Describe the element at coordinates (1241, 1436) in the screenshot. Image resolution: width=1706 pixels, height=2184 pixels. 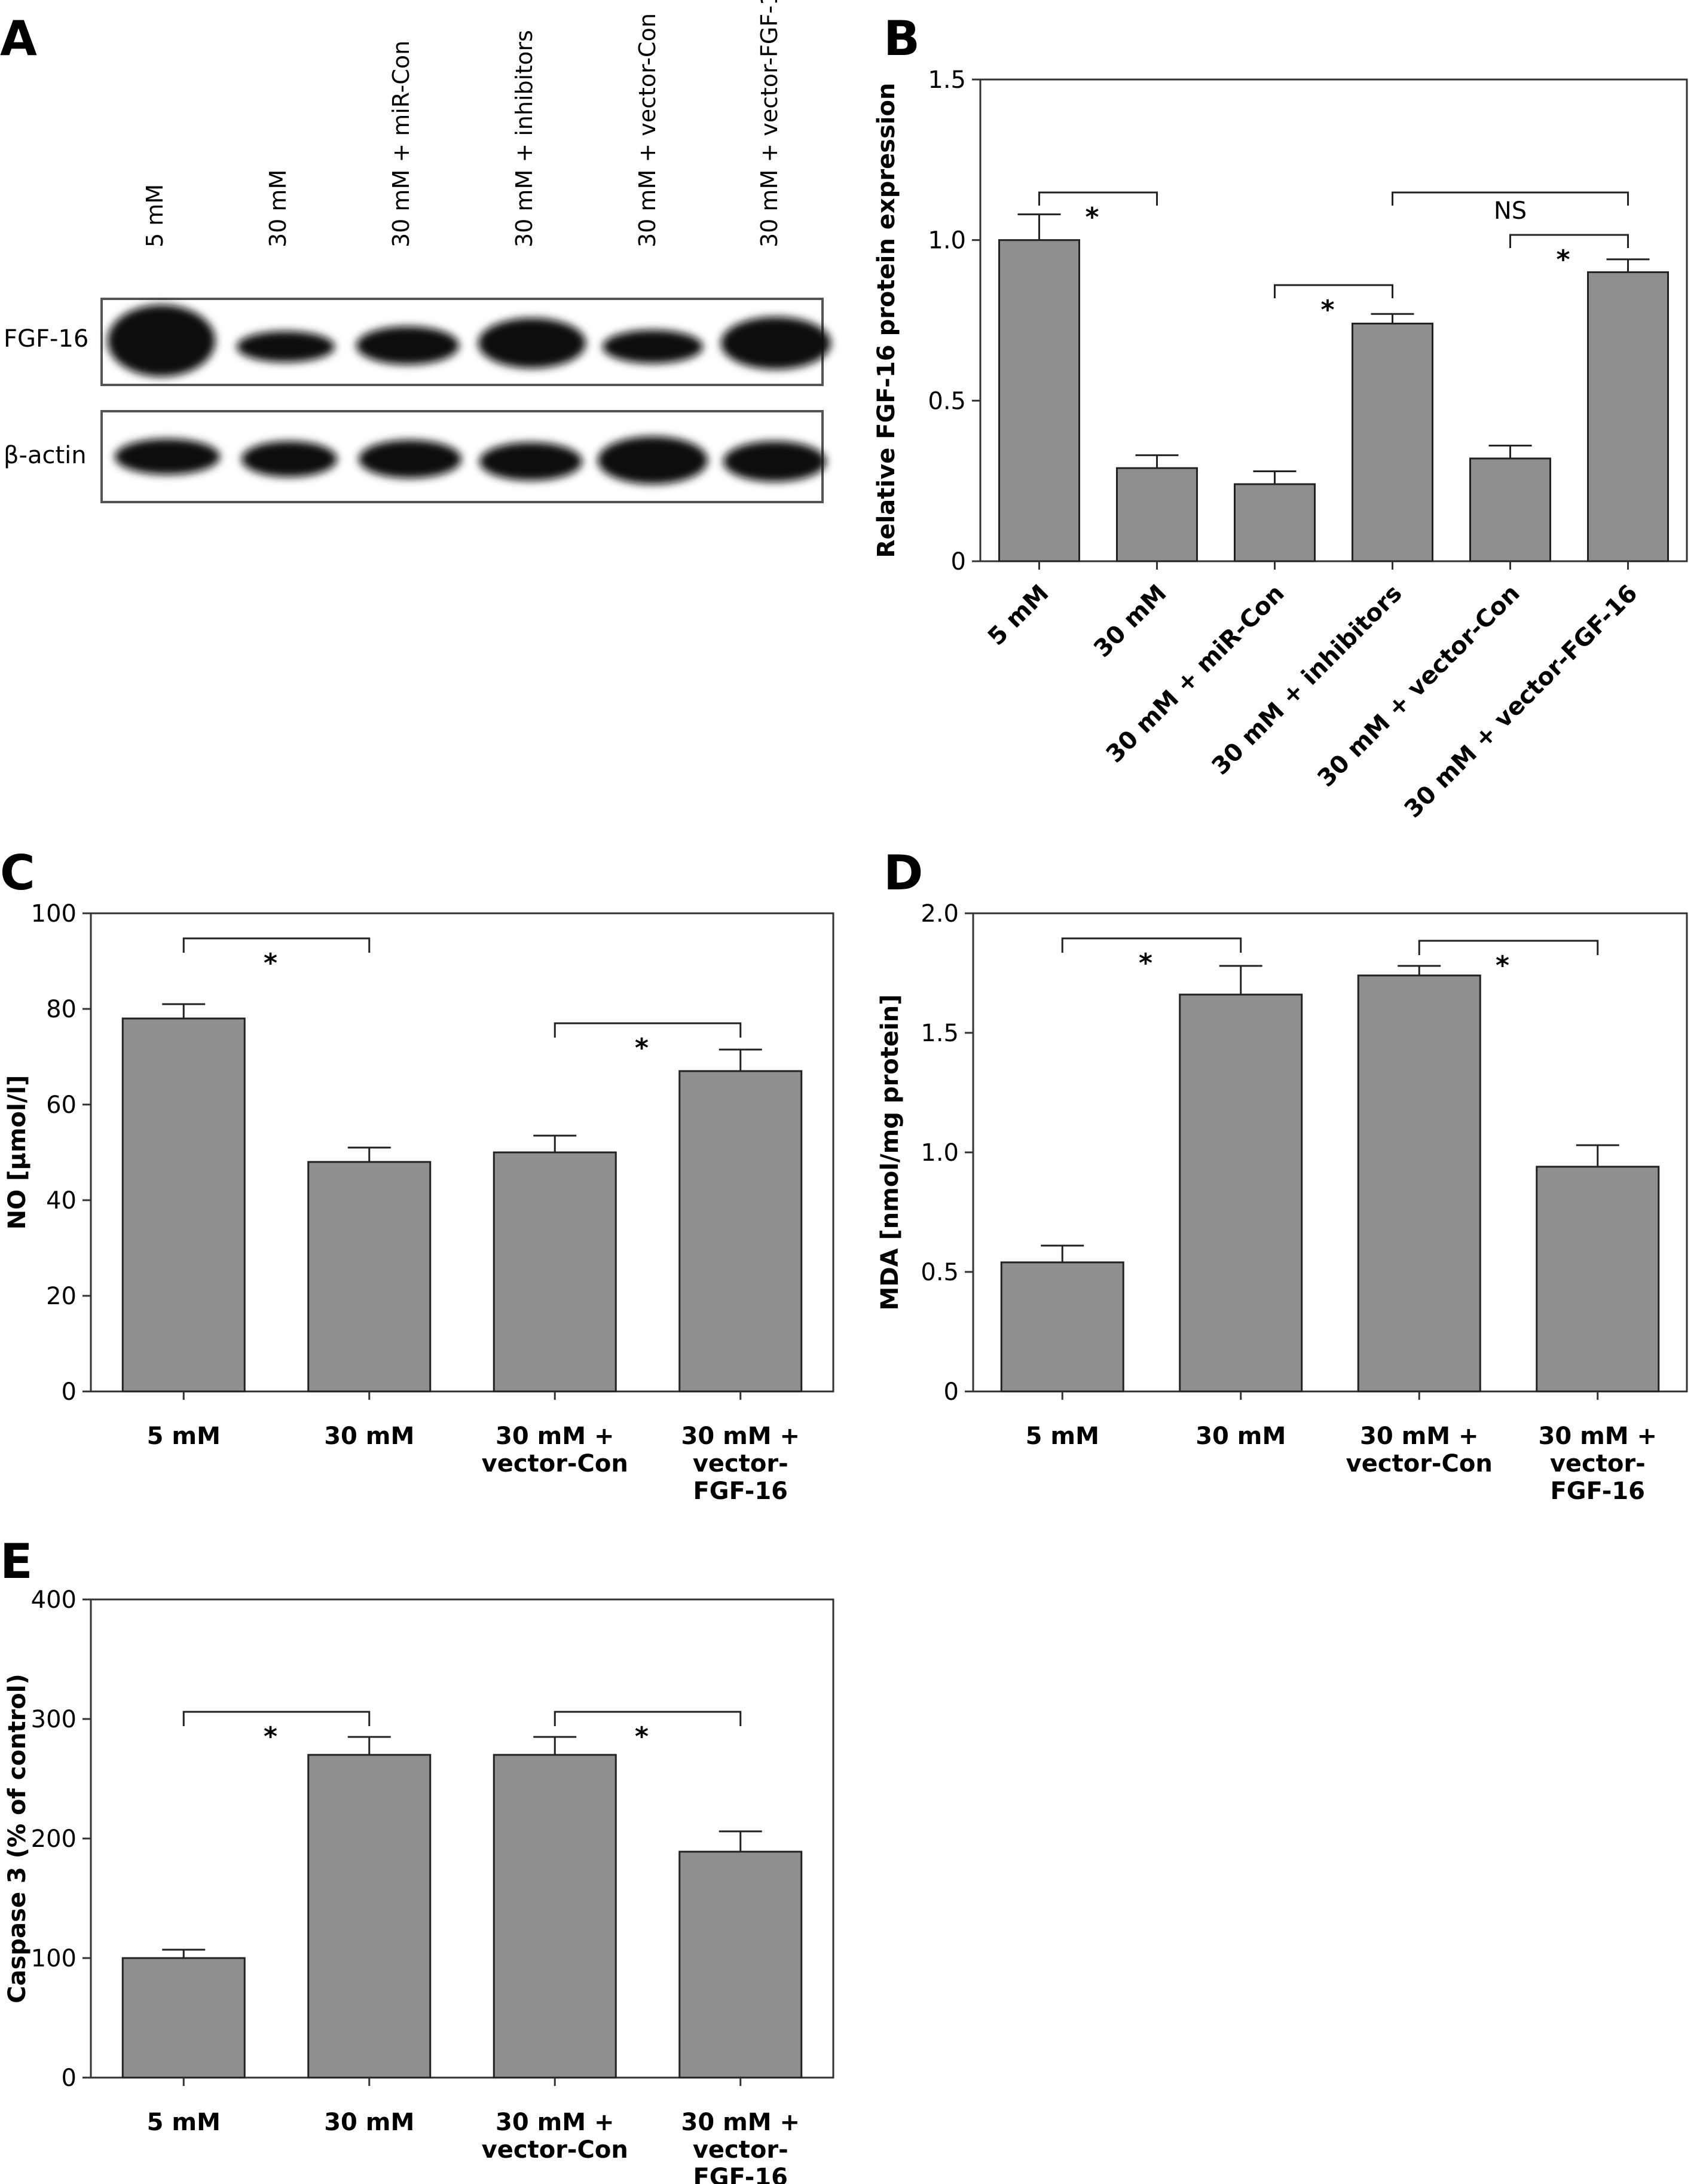
I see `x-tick-label-d-1: 30 mM` at that location.